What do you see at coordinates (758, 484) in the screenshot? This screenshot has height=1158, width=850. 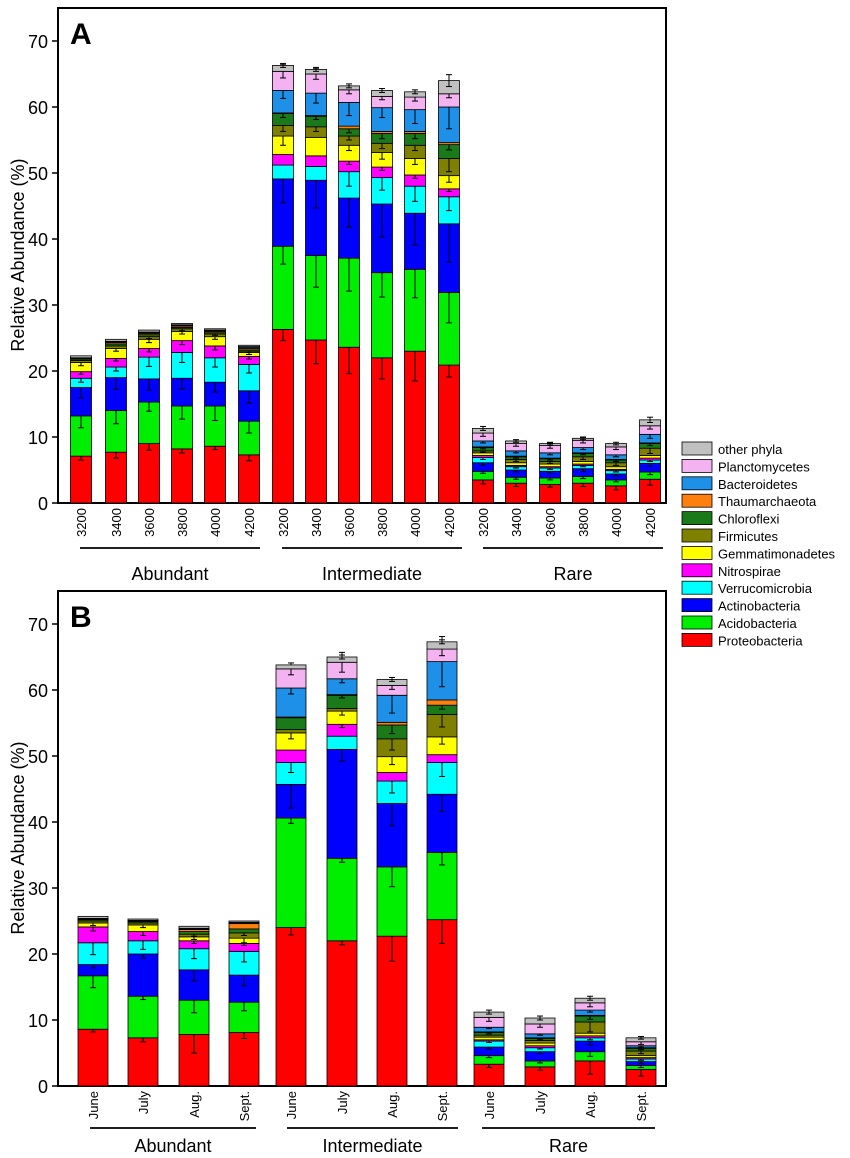 I see `legend-label: Bacteroidetes` at bounding box center [758, 484].